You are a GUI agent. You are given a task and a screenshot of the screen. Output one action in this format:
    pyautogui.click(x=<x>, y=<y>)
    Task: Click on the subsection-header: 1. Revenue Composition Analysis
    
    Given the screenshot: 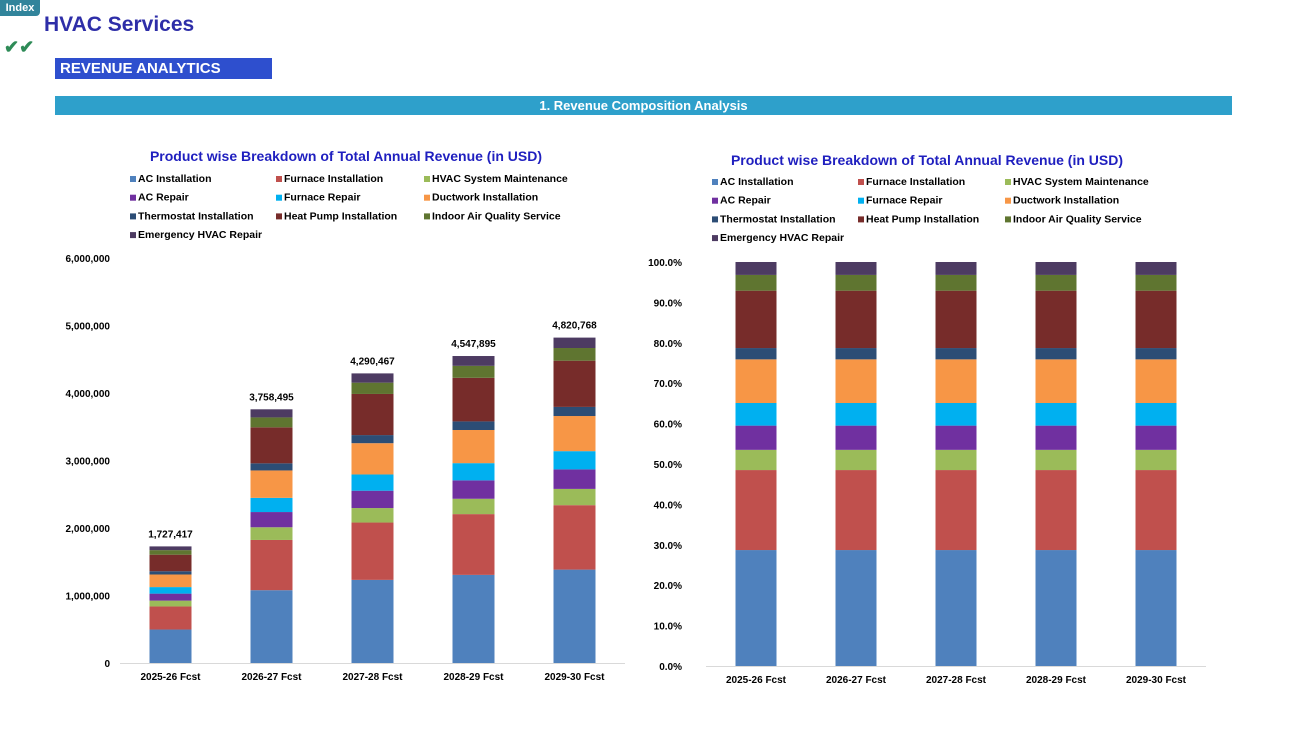 What is the action you would take?
    pyautogui.click(x=643, y=105)
    